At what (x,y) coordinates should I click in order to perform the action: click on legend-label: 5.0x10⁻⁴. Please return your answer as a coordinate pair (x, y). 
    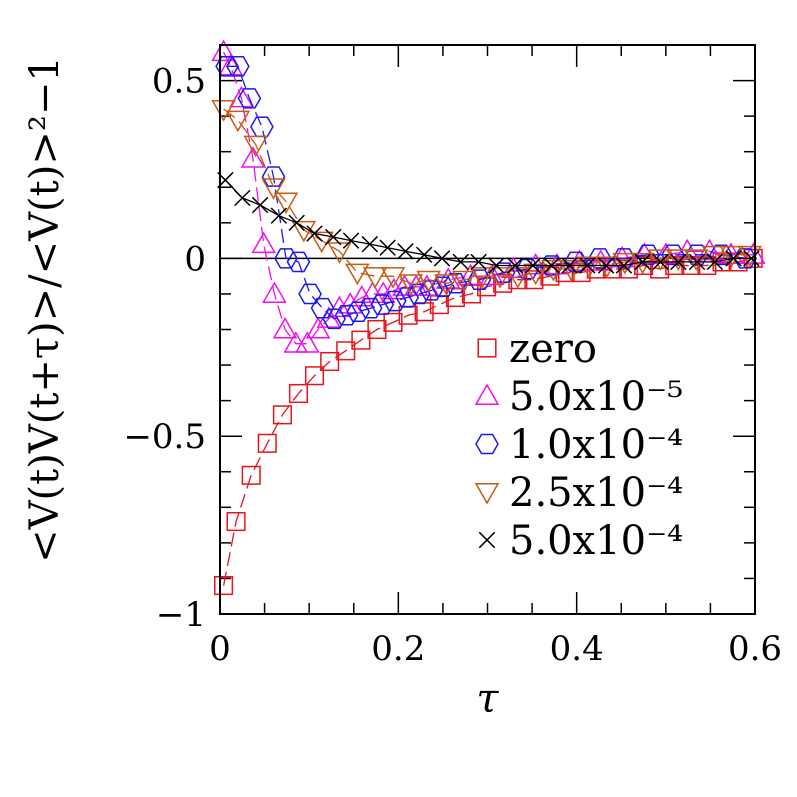
    Looking at the image, I should click on (596, 541).